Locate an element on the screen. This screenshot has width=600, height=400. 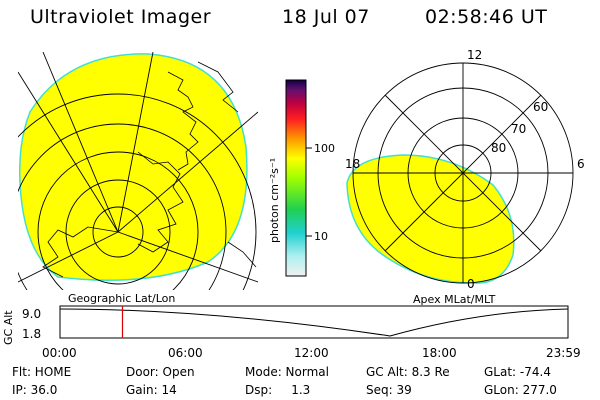
date-label: 18 Jul 07 is located at coordinates (326, 17).